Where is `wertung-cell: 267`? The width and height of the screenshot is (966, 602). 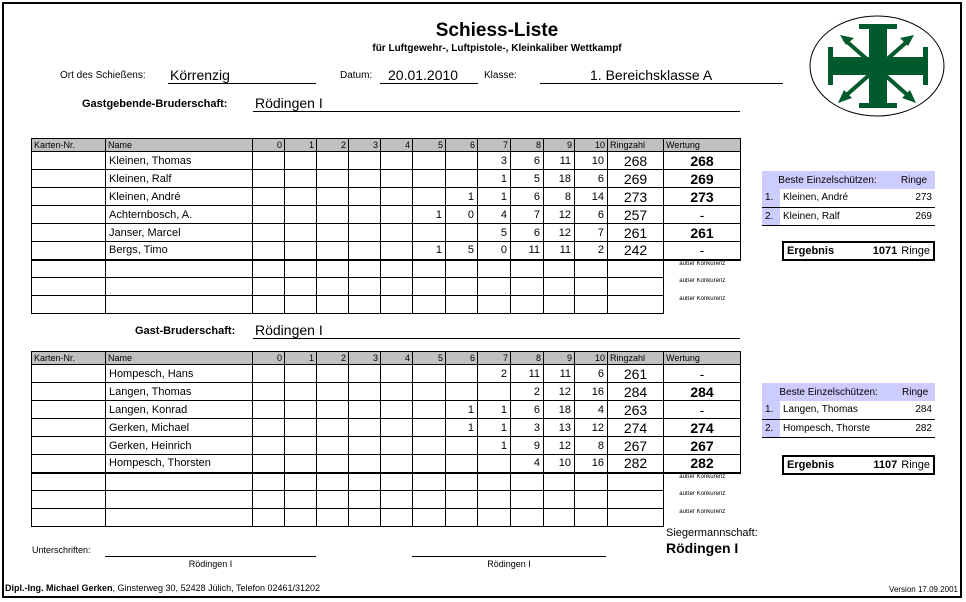
wertung-cell: 267 is located at coordinates (702, 445).